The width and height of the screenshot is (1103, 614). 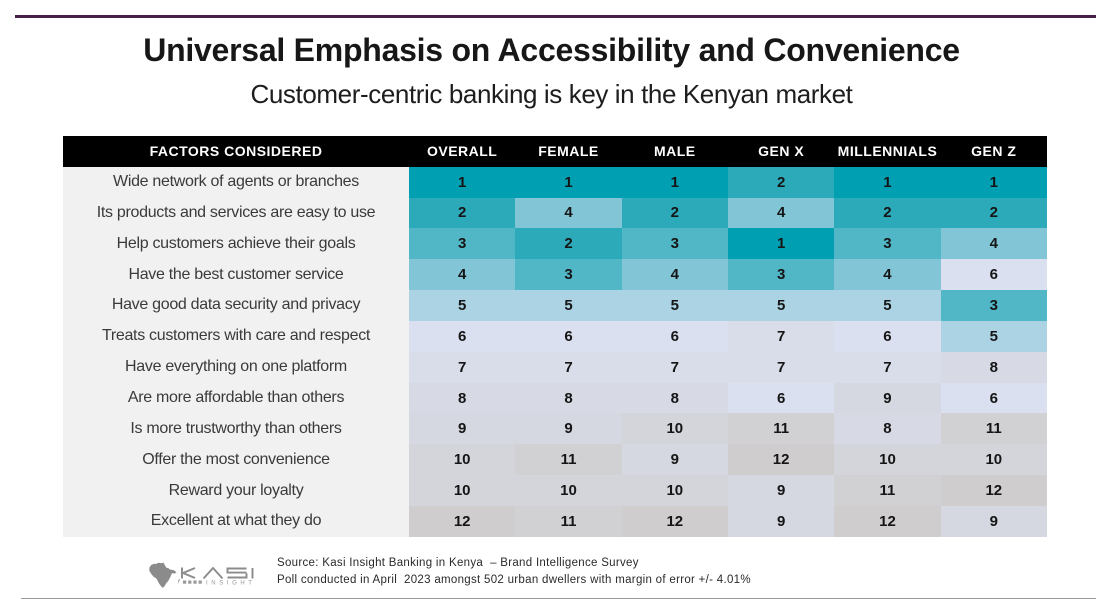 I want to click on svg-text: INSIGHT, so click(x=231, y=583).